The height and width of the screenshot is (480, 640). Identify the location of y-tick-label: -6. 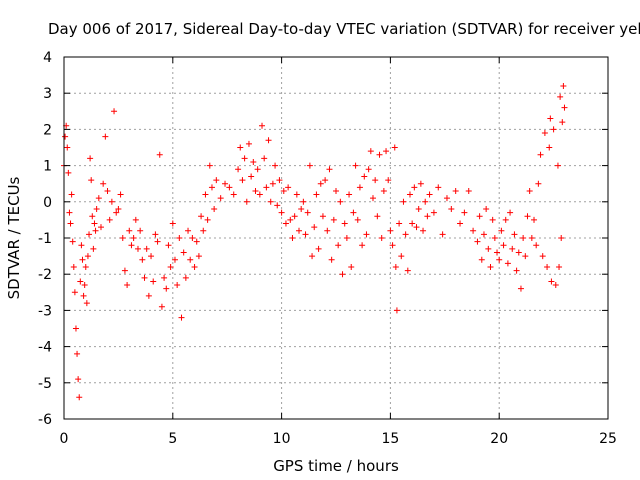
(45, 420).